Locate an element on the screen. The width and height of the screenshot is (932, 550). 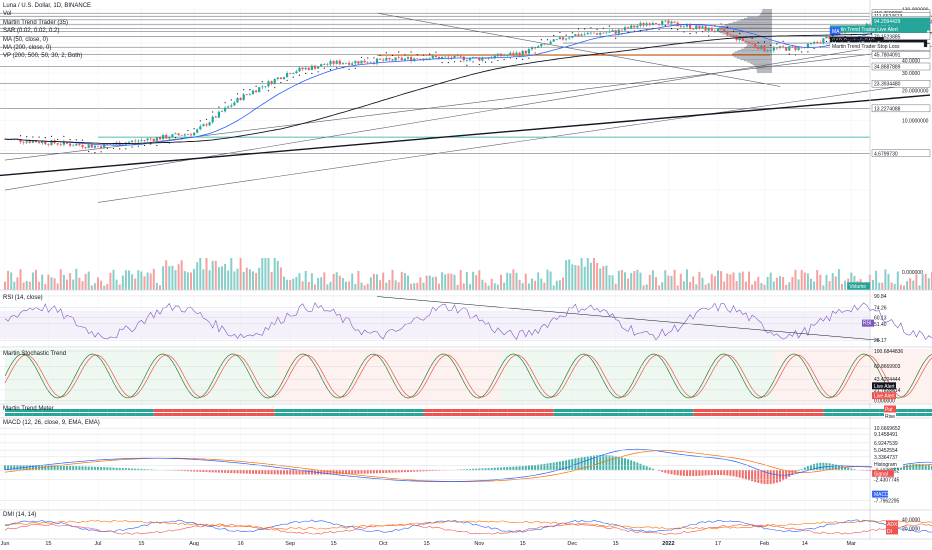
time-axis-label: Oct is located at coordinates (383, 544).